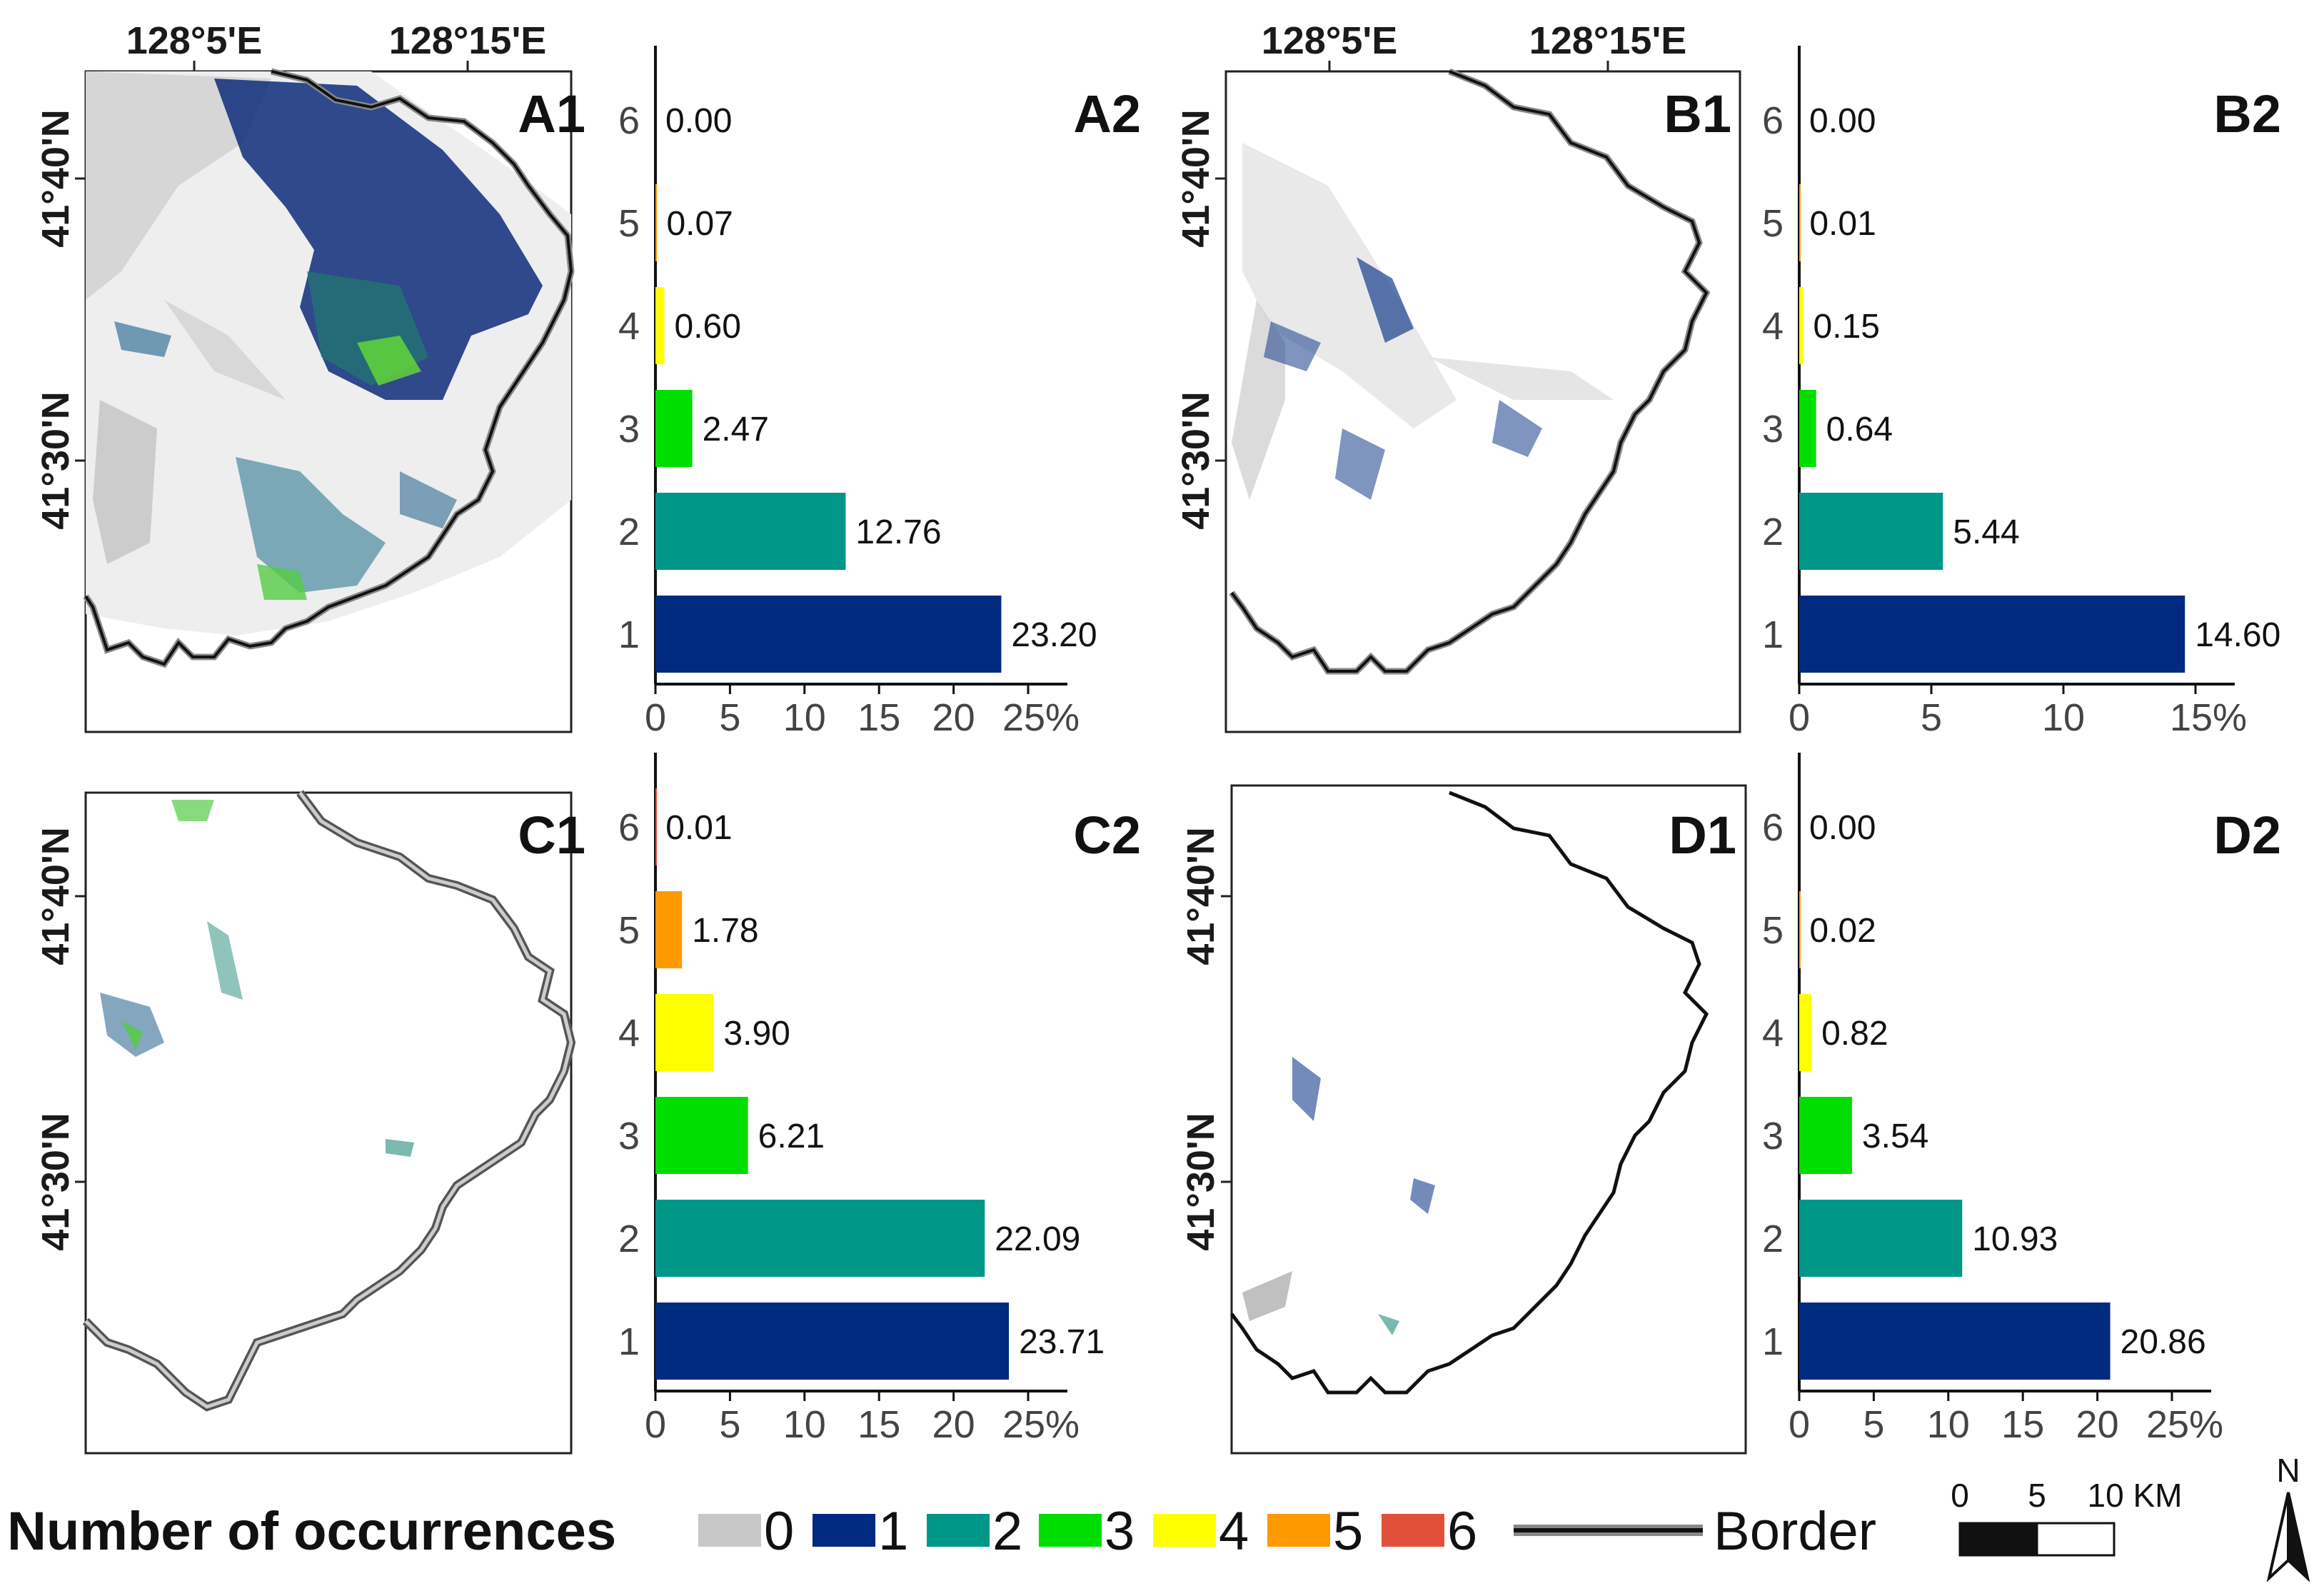  I want to click on value-label: 3.90, so click(757, 1034).